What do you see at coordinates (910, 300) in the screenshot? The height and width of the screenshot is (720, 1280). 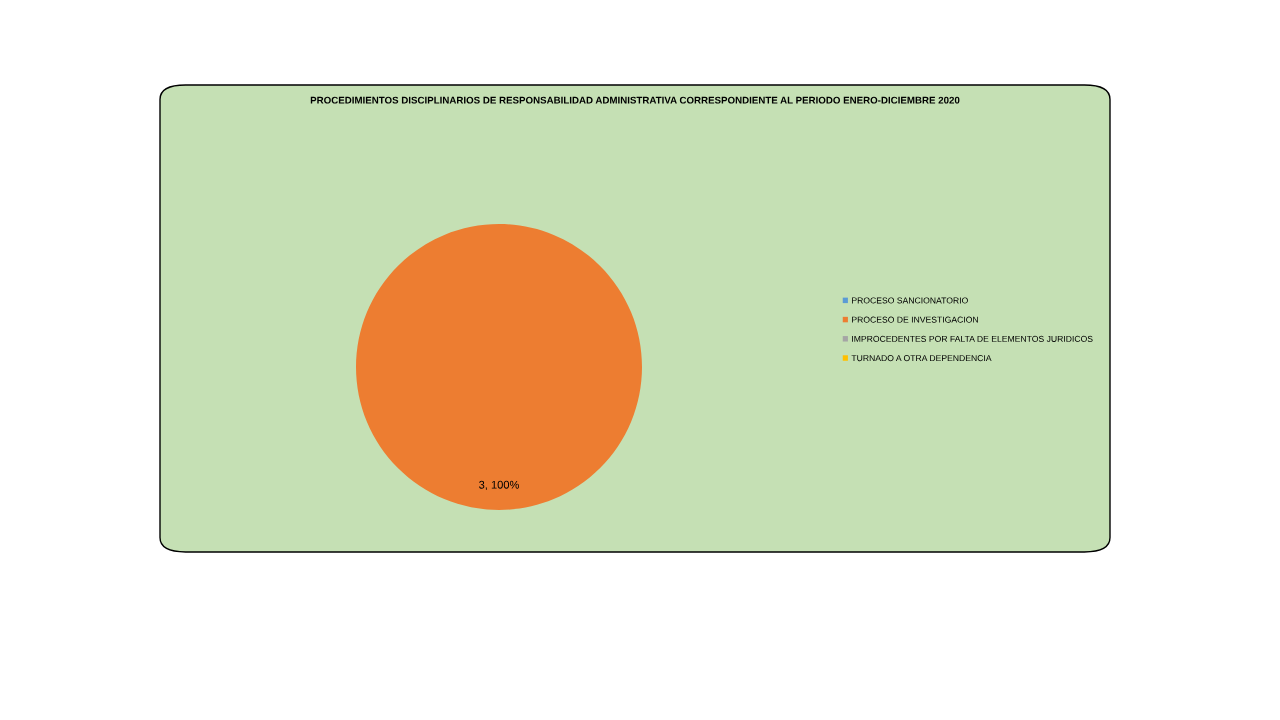 I see `legend-label: PROCESO SANCIONATORIO` at bounding box center [910, 300].